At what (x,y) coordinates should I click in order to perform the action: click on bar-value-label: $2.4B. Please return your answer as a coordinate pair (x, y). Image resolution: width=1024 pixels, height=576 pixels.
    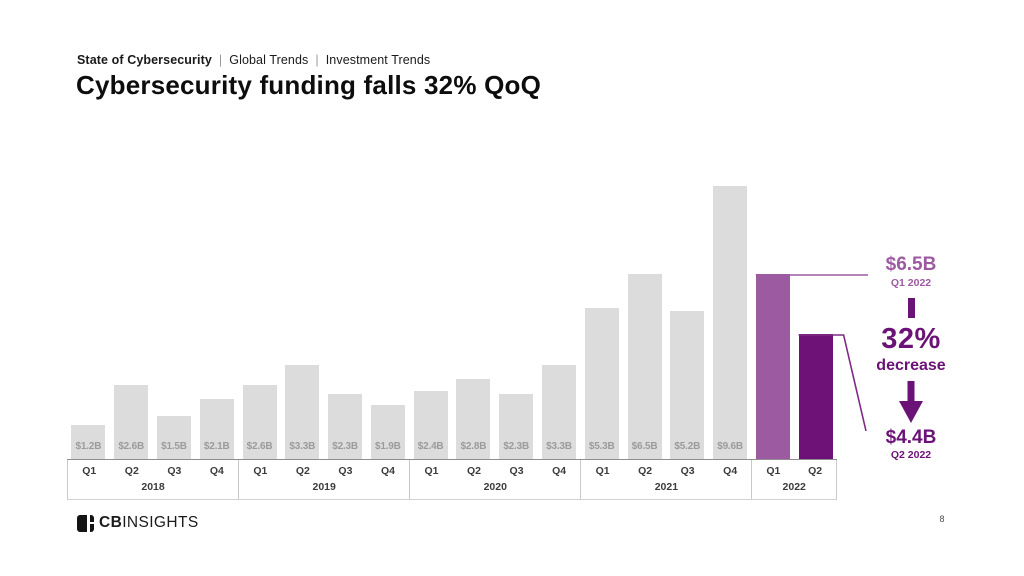
    Looking at the image, I should click on (430, 446).